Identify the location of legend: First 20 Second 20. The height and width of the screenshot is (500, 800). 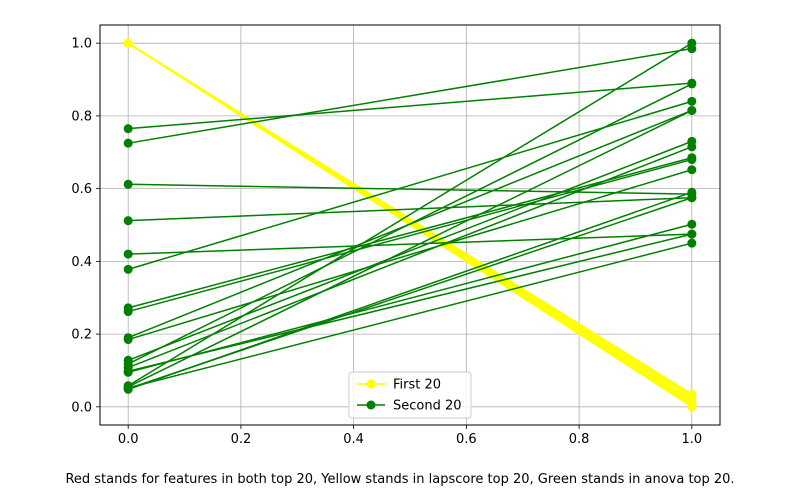
(410, 395).